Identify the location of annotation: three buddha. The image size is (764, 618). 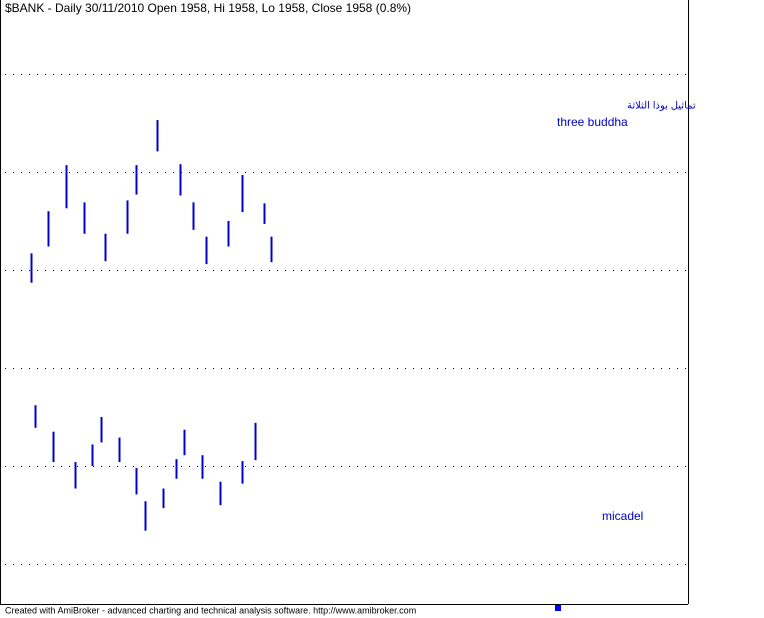
(592, 122).